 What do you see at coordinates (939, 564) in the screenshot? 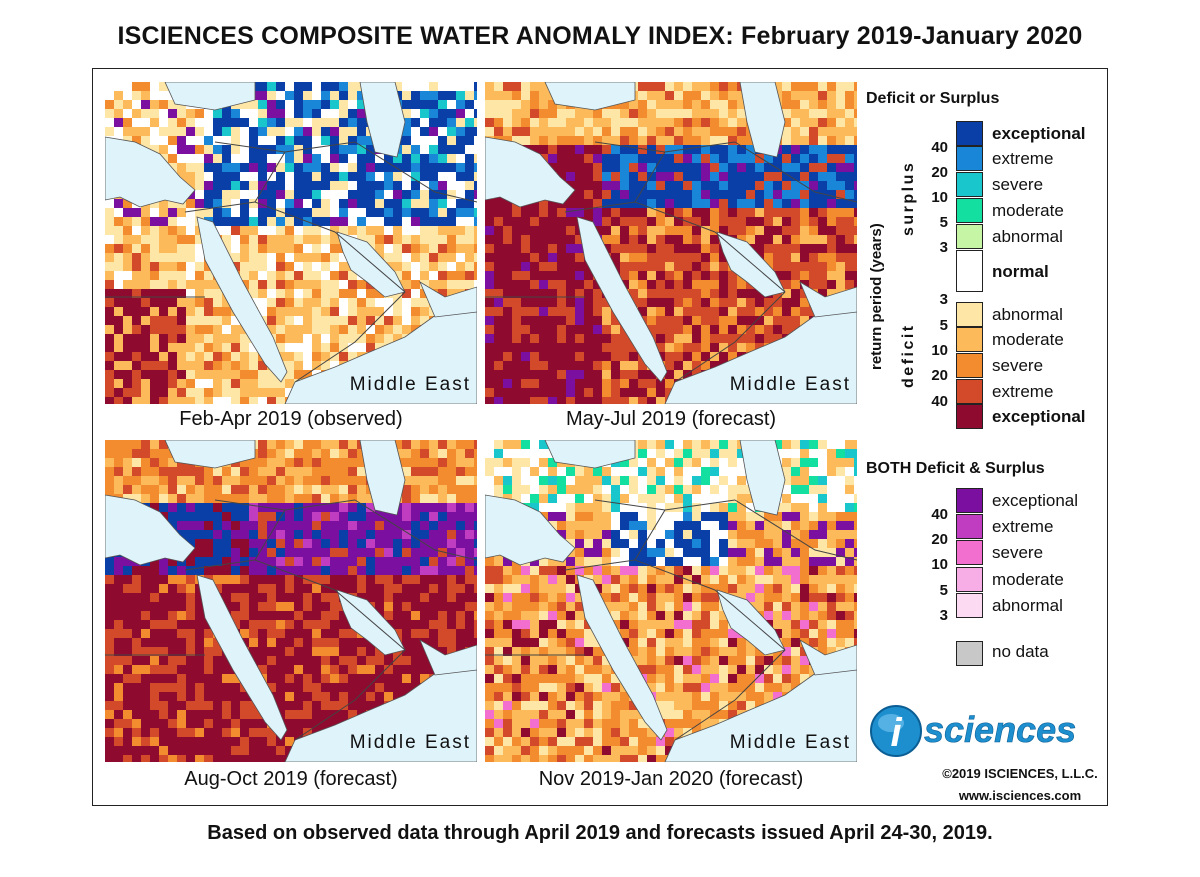
I see `legend-both-number: 10` at bounding box center [939, 564].